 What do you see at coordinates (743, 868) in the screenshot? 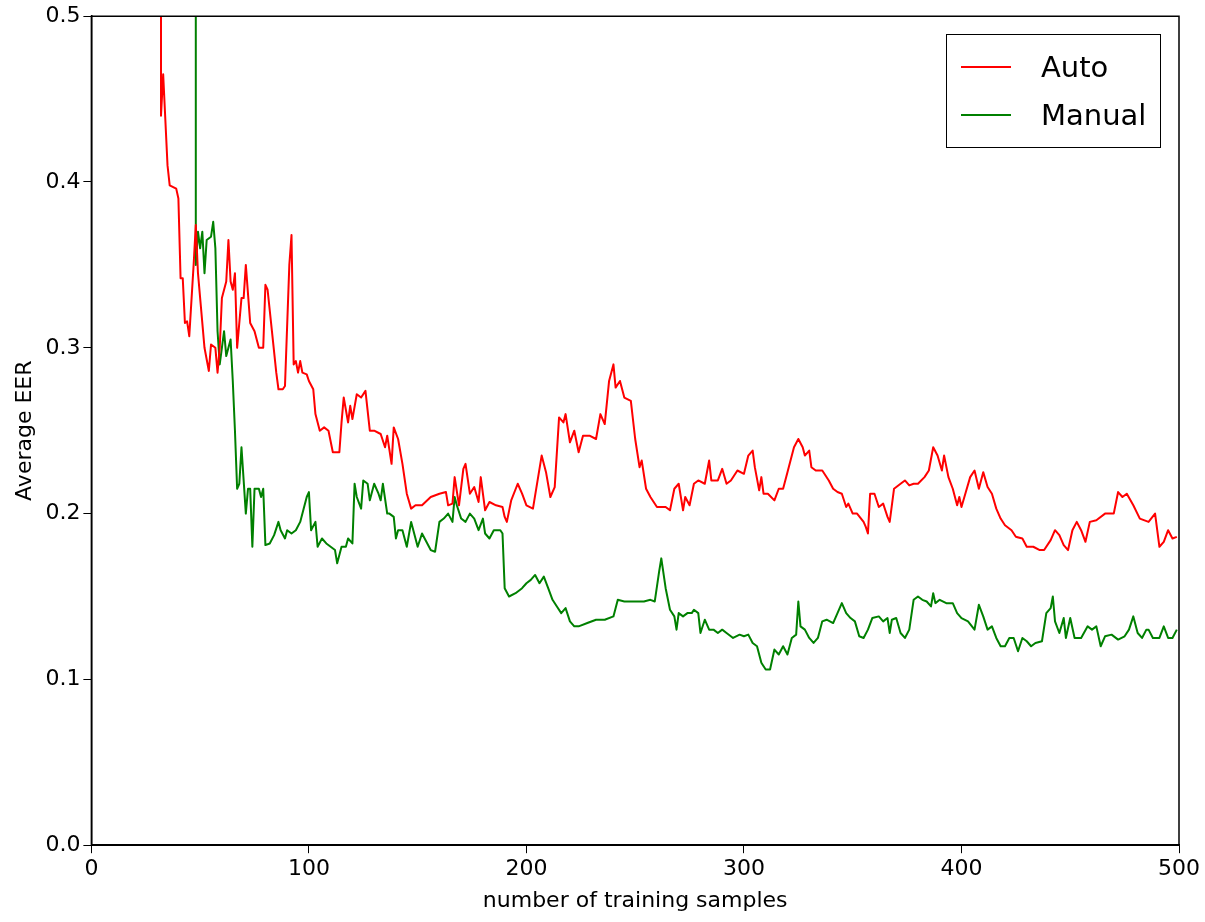
I see `x-tick-label: 300` at bounding box center [743, 868].